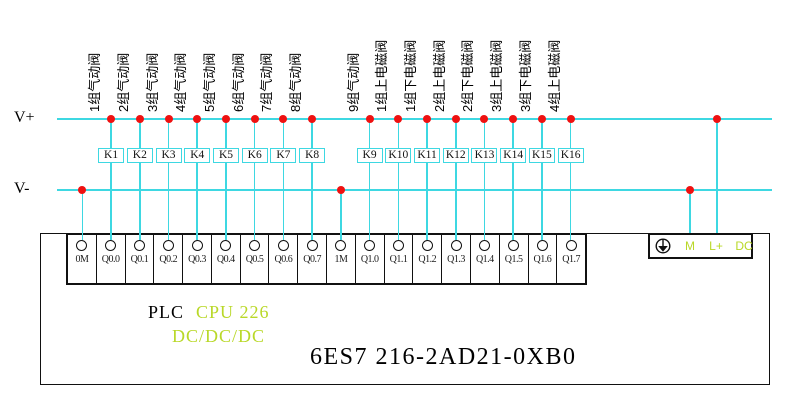 The height and width of the screenshot is (410, 793). What do you see at coordinates (255, 259) in the screenshot?
I see `terminal-cell: Q0.5` at bounding box center [255, 259].